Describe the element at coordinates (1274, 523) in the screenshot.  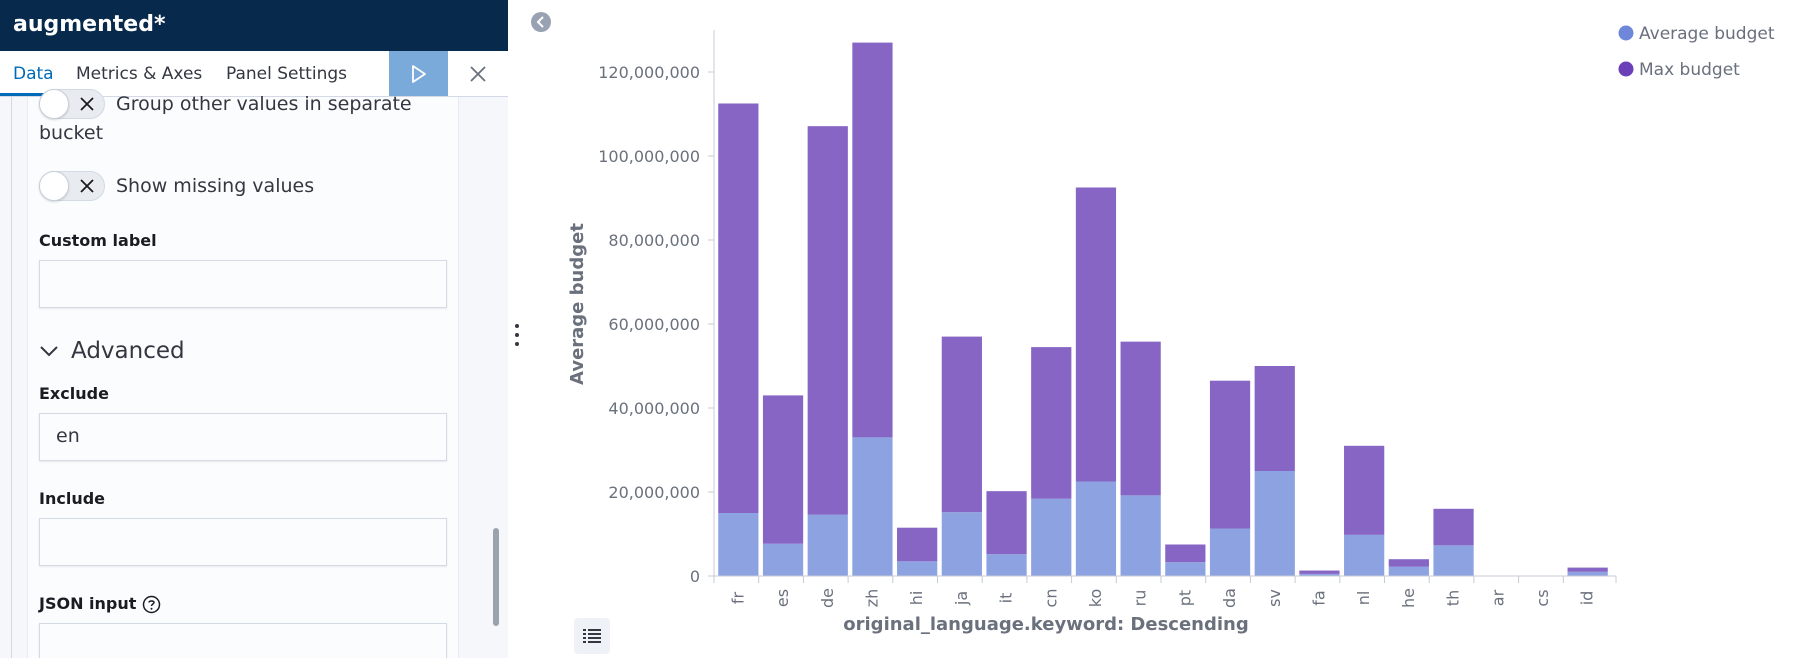
I see `bar-average-sv` at that location.